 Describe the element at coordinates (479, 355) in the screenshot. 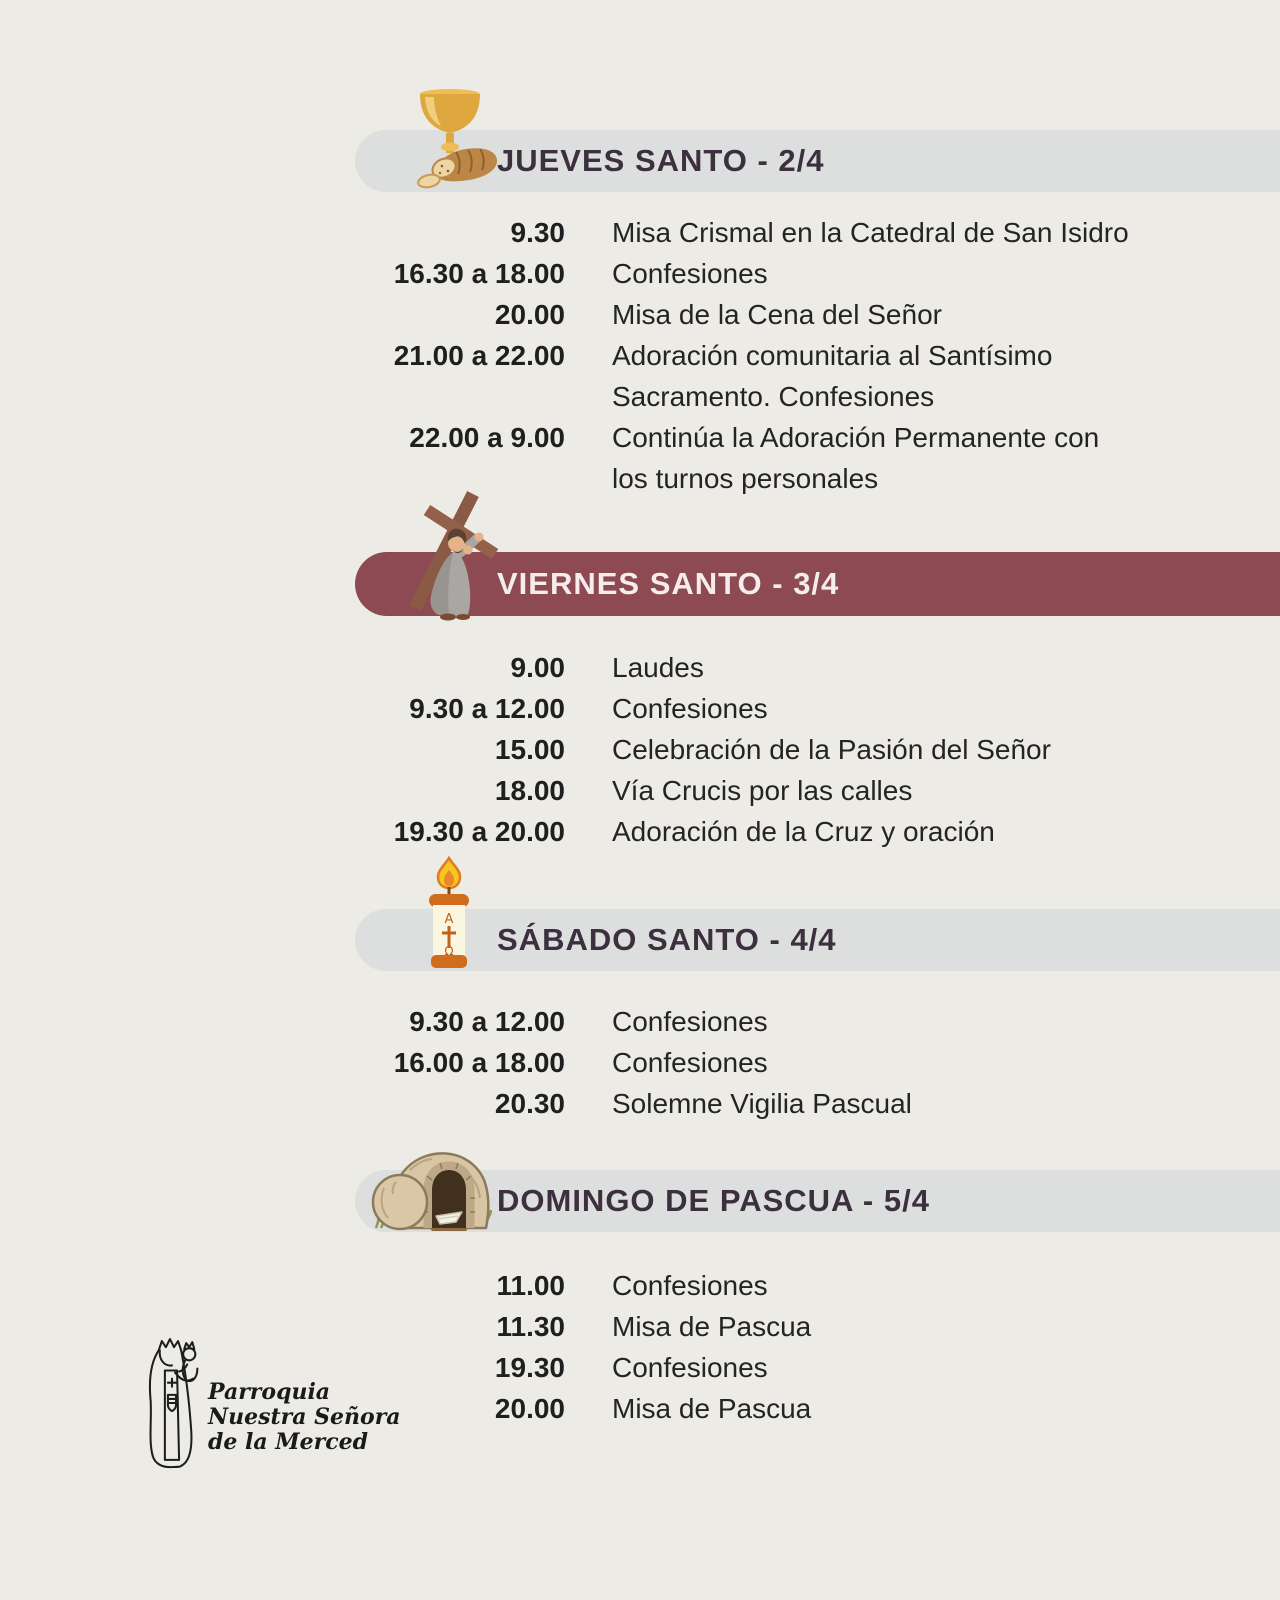

I see `event-time: 21.00 a 22.00` at that location.